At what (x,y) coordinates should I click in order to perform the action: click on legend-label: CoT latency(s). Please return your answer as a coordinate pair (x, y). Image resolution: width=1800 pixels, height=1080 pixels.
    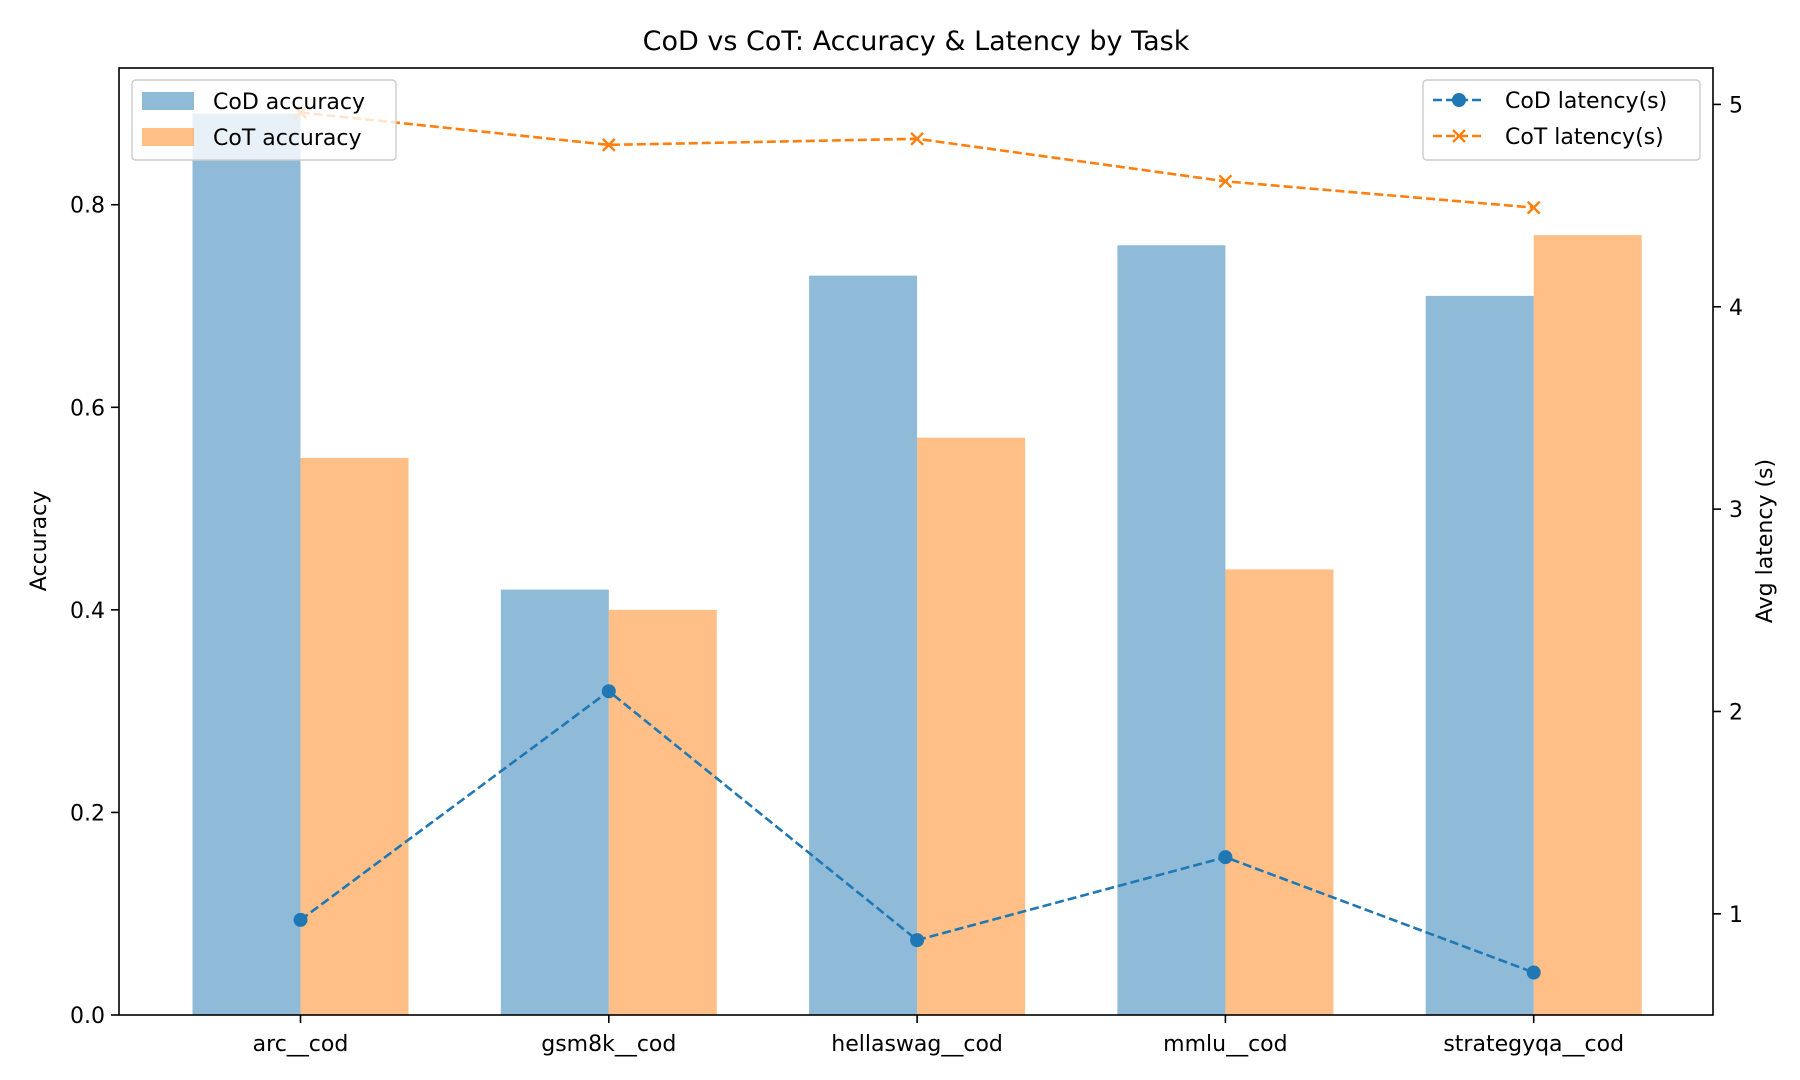
    Looking at the image, I should click on (1584, 137).